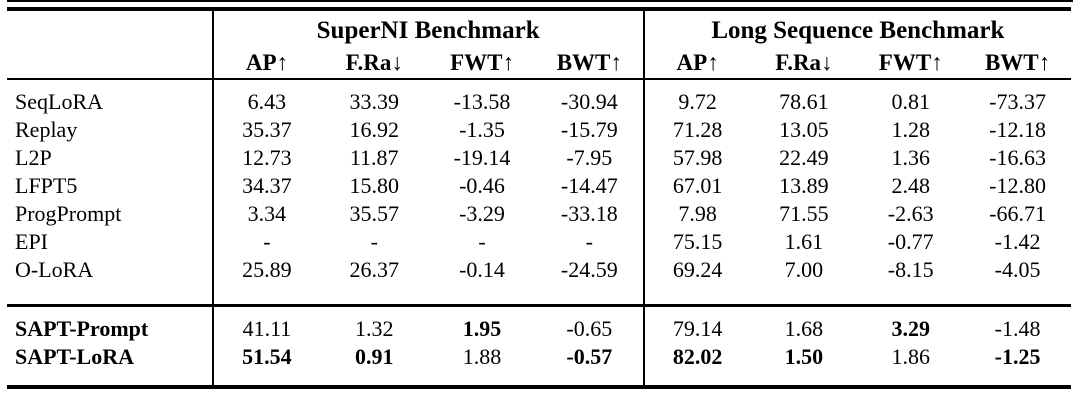 This screenshot has height=404, width=1080. I want to click on value-cell: 13.89, so click(804, 185).